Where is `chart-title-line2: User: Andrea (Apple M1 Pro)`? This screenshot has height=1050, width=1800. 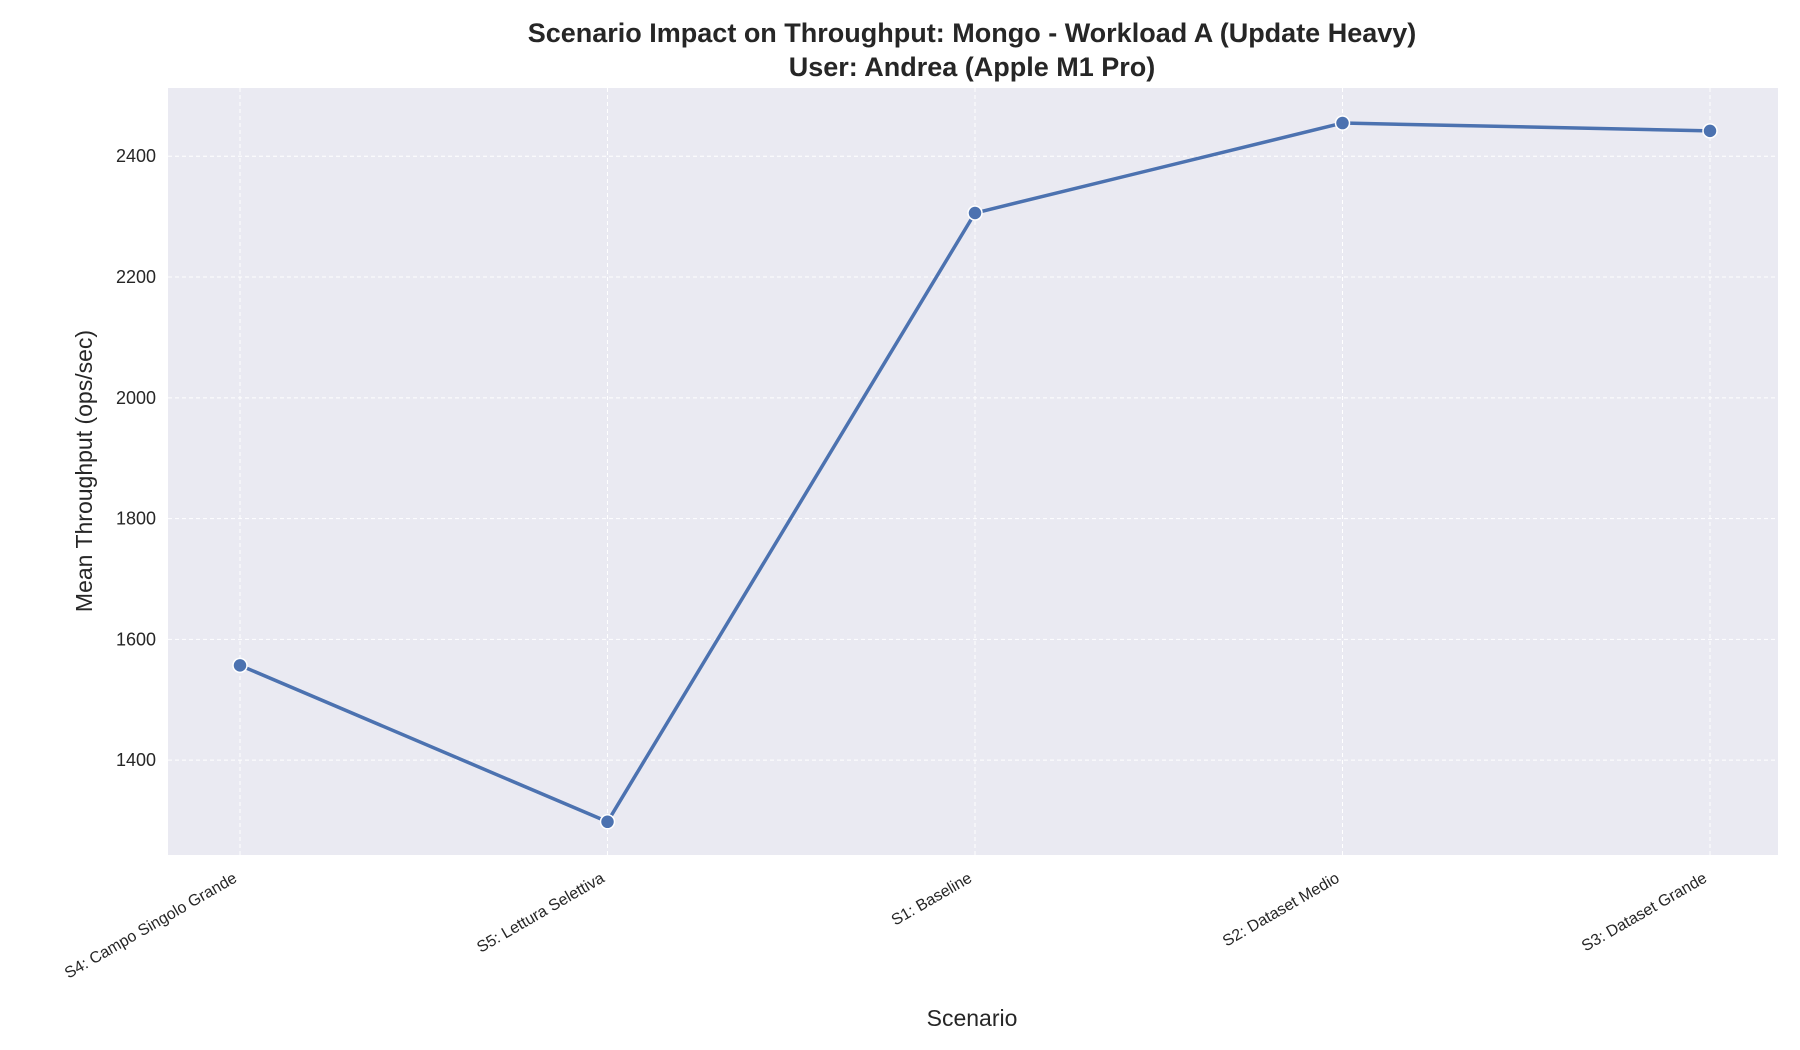 chart-title-line2: User: Andrea (Apple M1 Pro) is located at coordinates (972, 67).